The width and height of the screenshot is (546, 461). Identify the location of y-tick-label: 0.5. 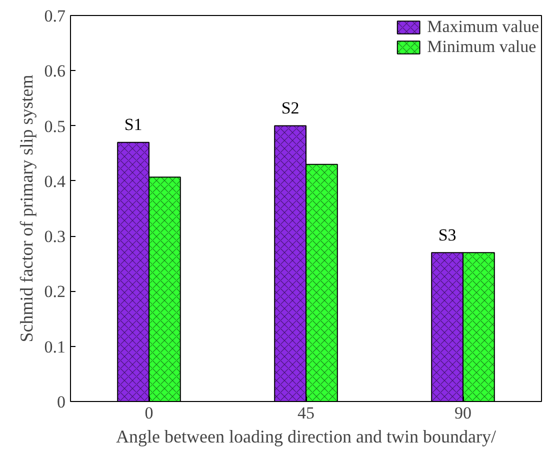
(55, 126).